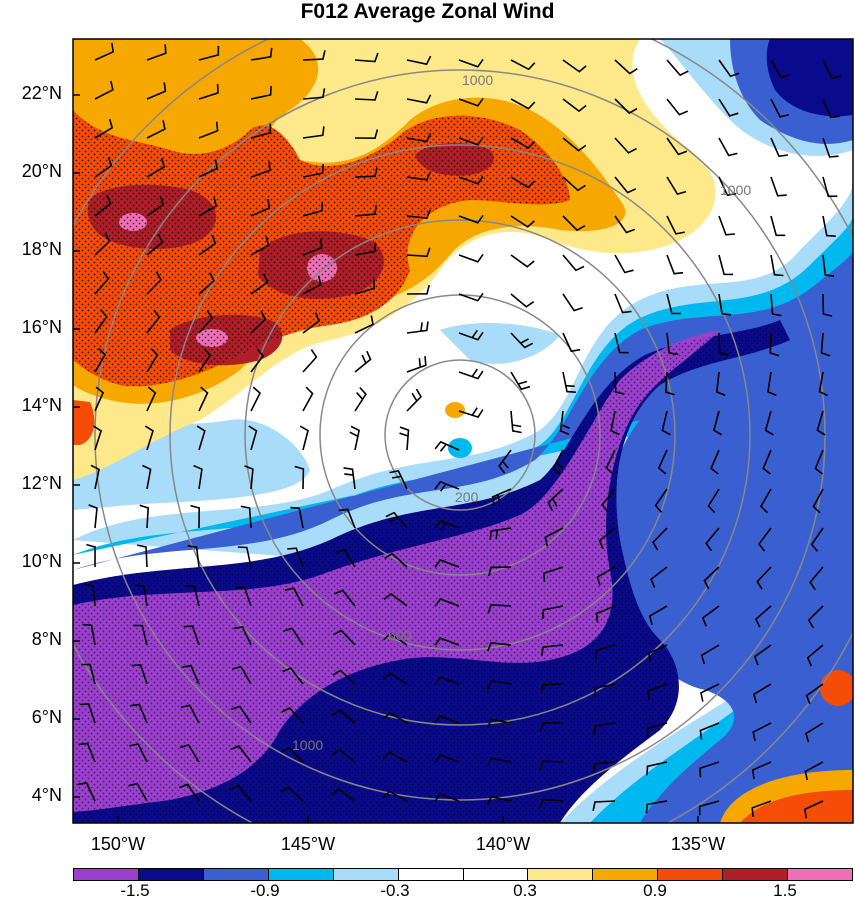 This screenshot has width=855, height=901. I want to click on field-light-blue-n, so click(500, 343).